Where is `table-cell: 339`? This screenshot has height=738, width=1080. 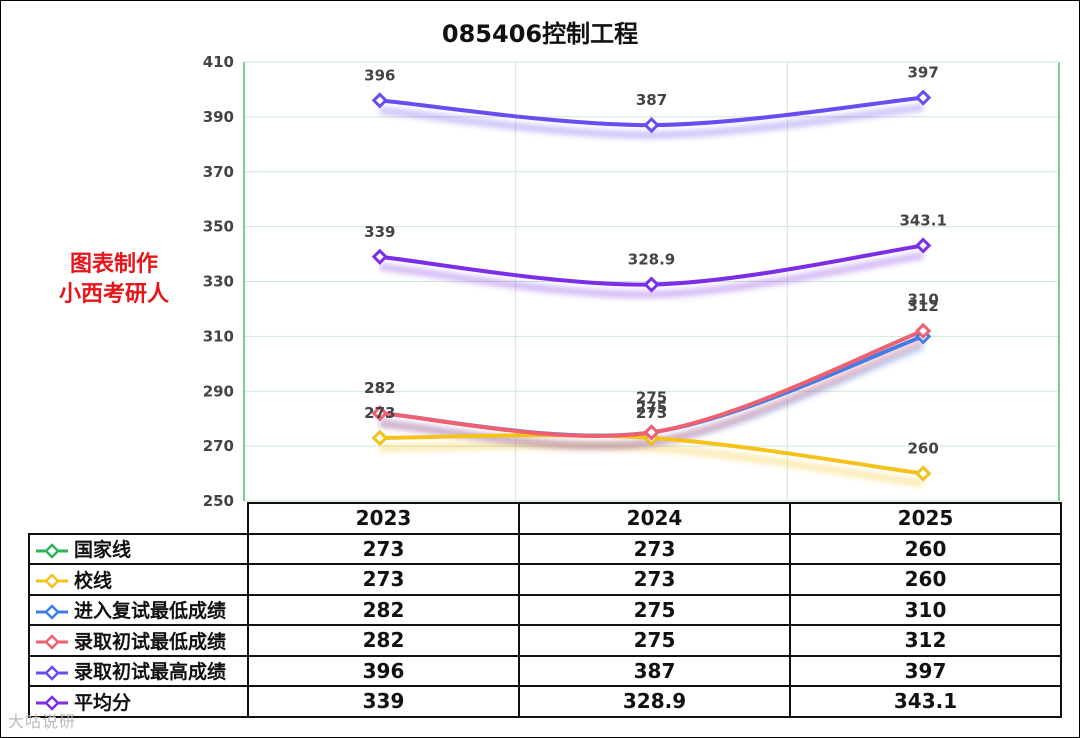
table-cell: 339 is located at coordinates (383, 701).